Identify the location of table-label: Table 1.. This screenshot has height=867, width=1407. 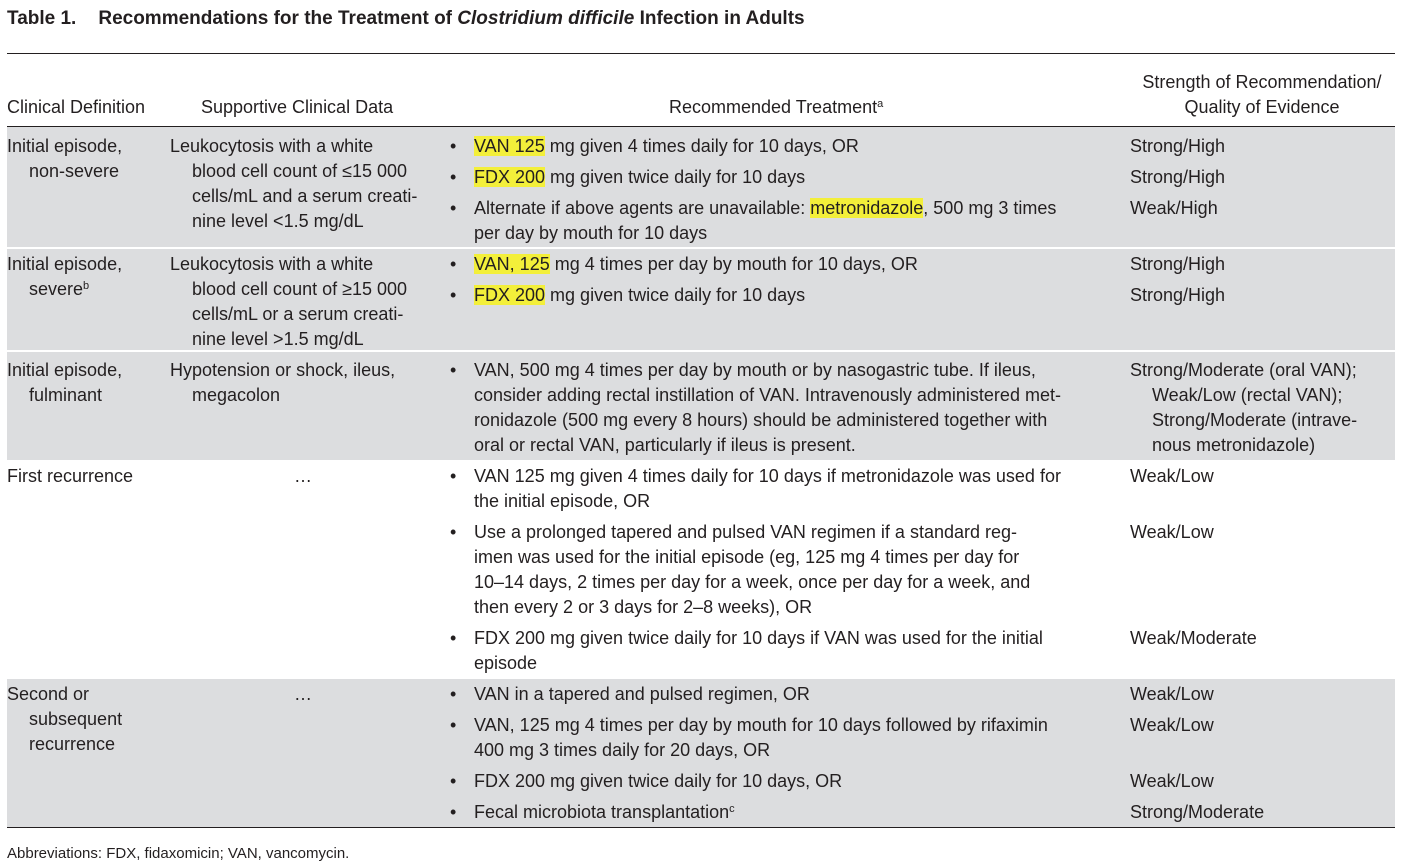
(42, 18).